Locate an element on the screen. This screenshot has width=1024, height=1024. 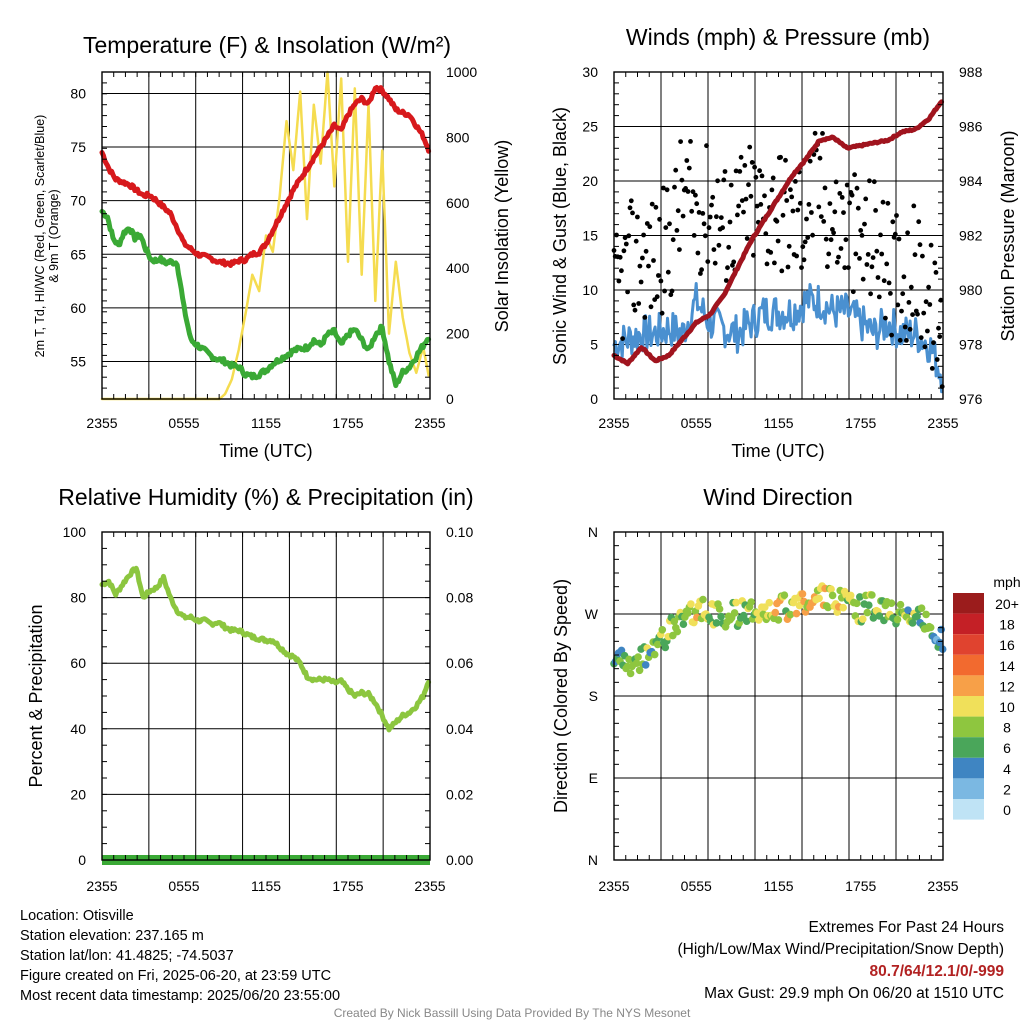
y2-tick-label: 0.02 is located at coordinates (459, 794).